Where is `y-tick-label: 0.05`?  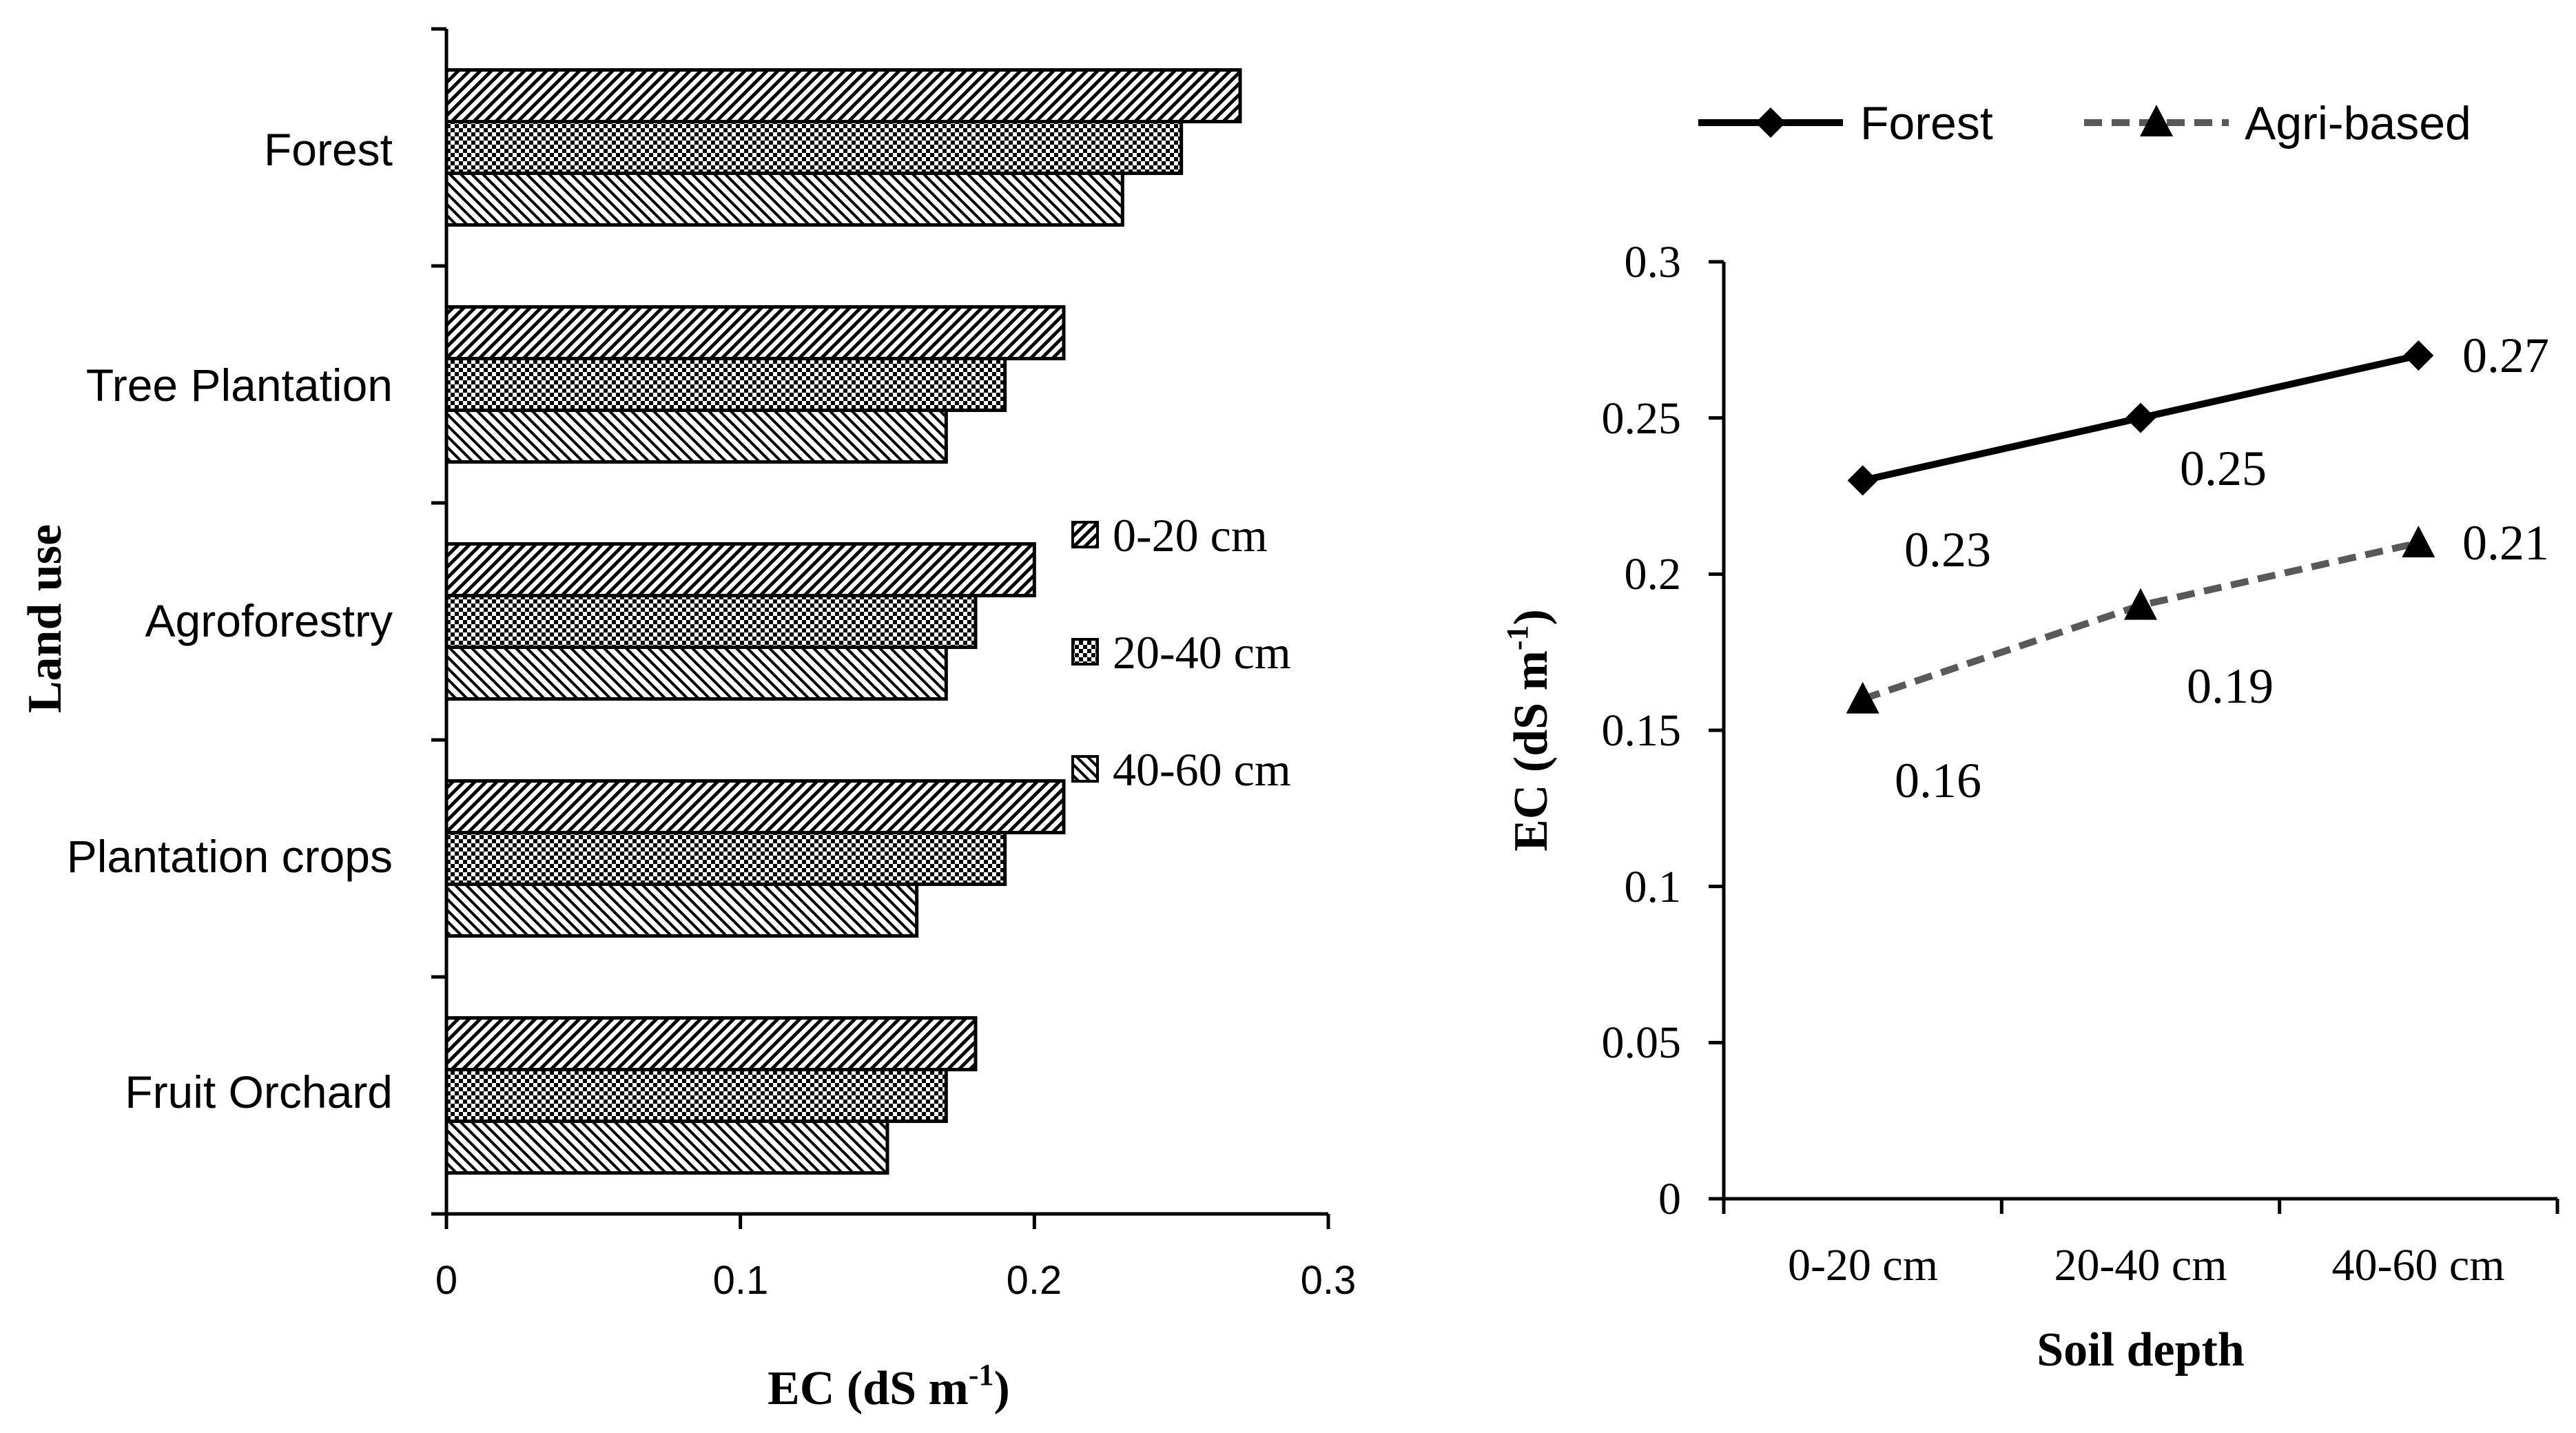 y-tick-label: 0.05 is located at coordinates (1642, 1043).